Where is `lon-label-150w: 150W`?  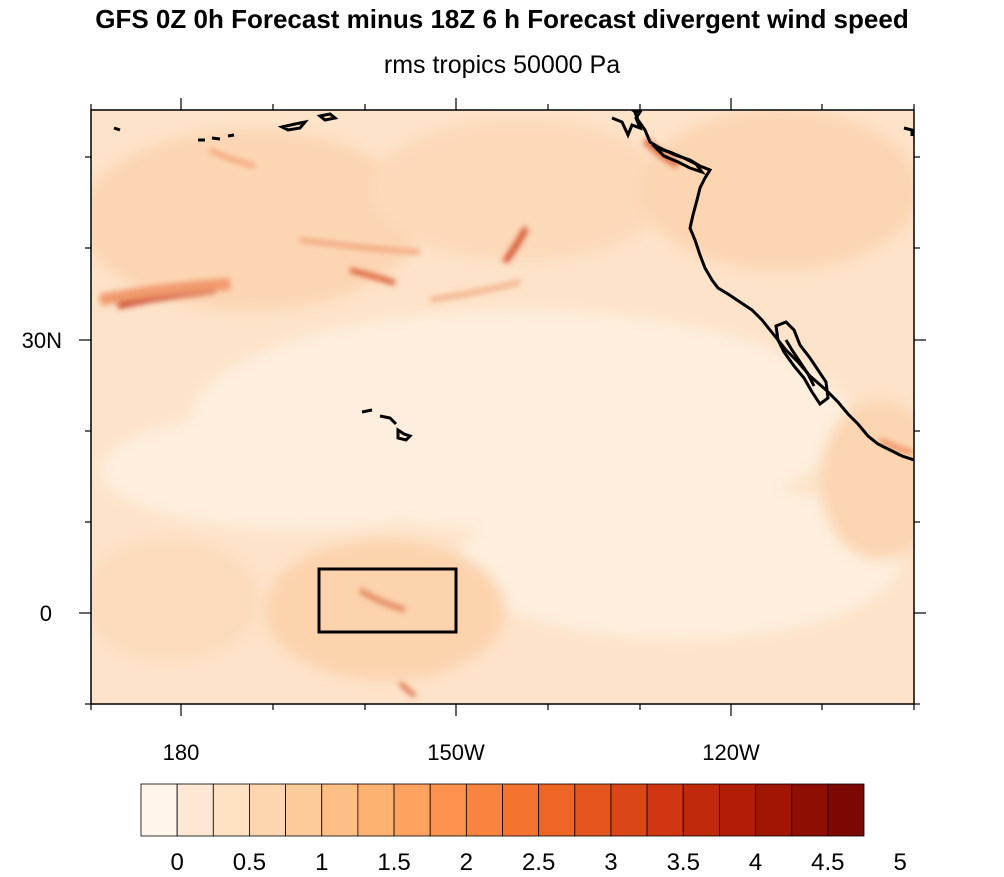
lon-label-150w: 150W is located at coordinates (456, 752).